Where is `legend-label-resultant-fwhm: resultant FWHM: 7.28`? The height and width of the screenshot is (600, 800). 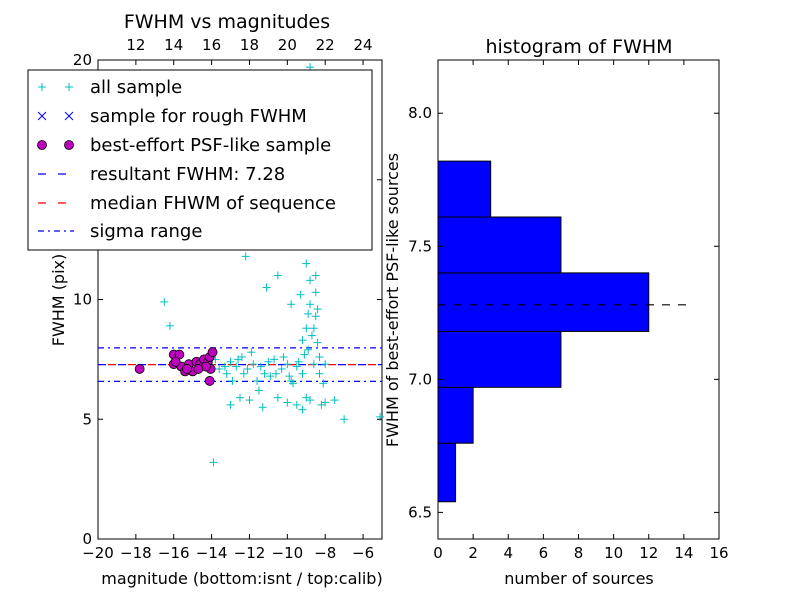
legend-label-resultant-fwhm: resultant FWHM: 7.28 is located at coordinates (187, 174).